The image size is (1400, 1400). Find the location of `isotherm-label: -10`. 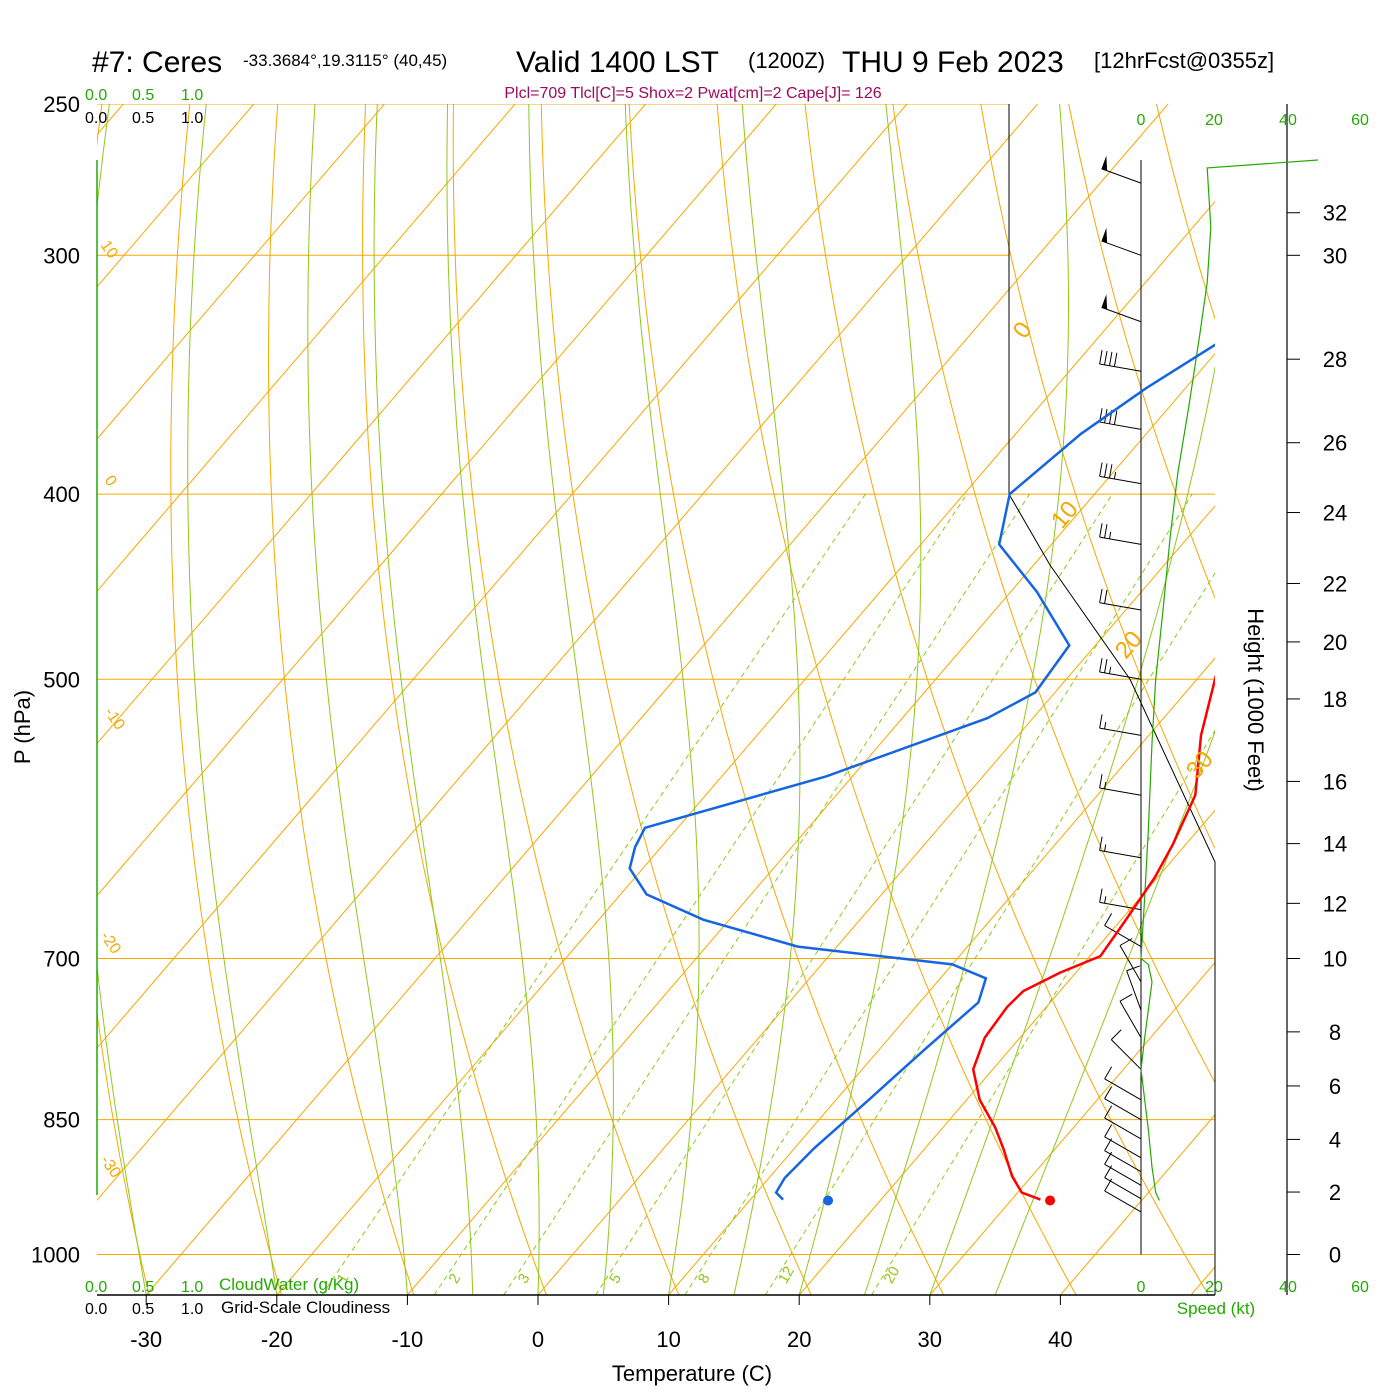

isotherm-label: -10 is located at coordinates (114, 719).